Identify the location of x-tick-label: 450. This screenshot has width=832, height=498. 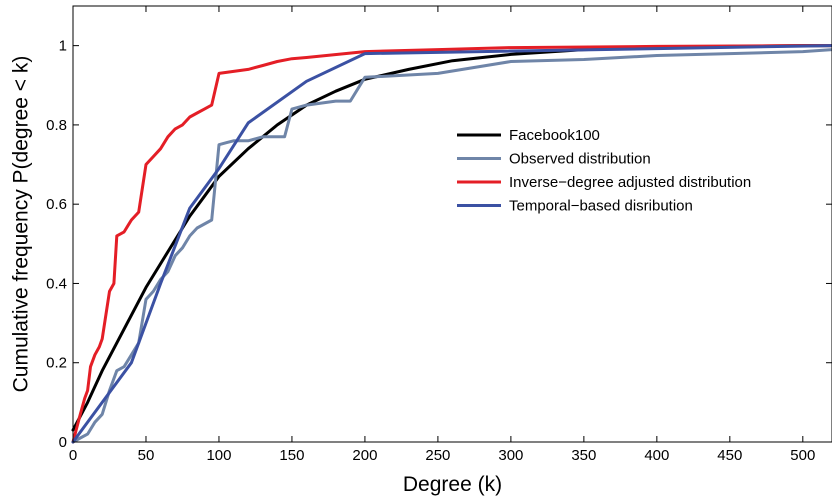
(729, 455).